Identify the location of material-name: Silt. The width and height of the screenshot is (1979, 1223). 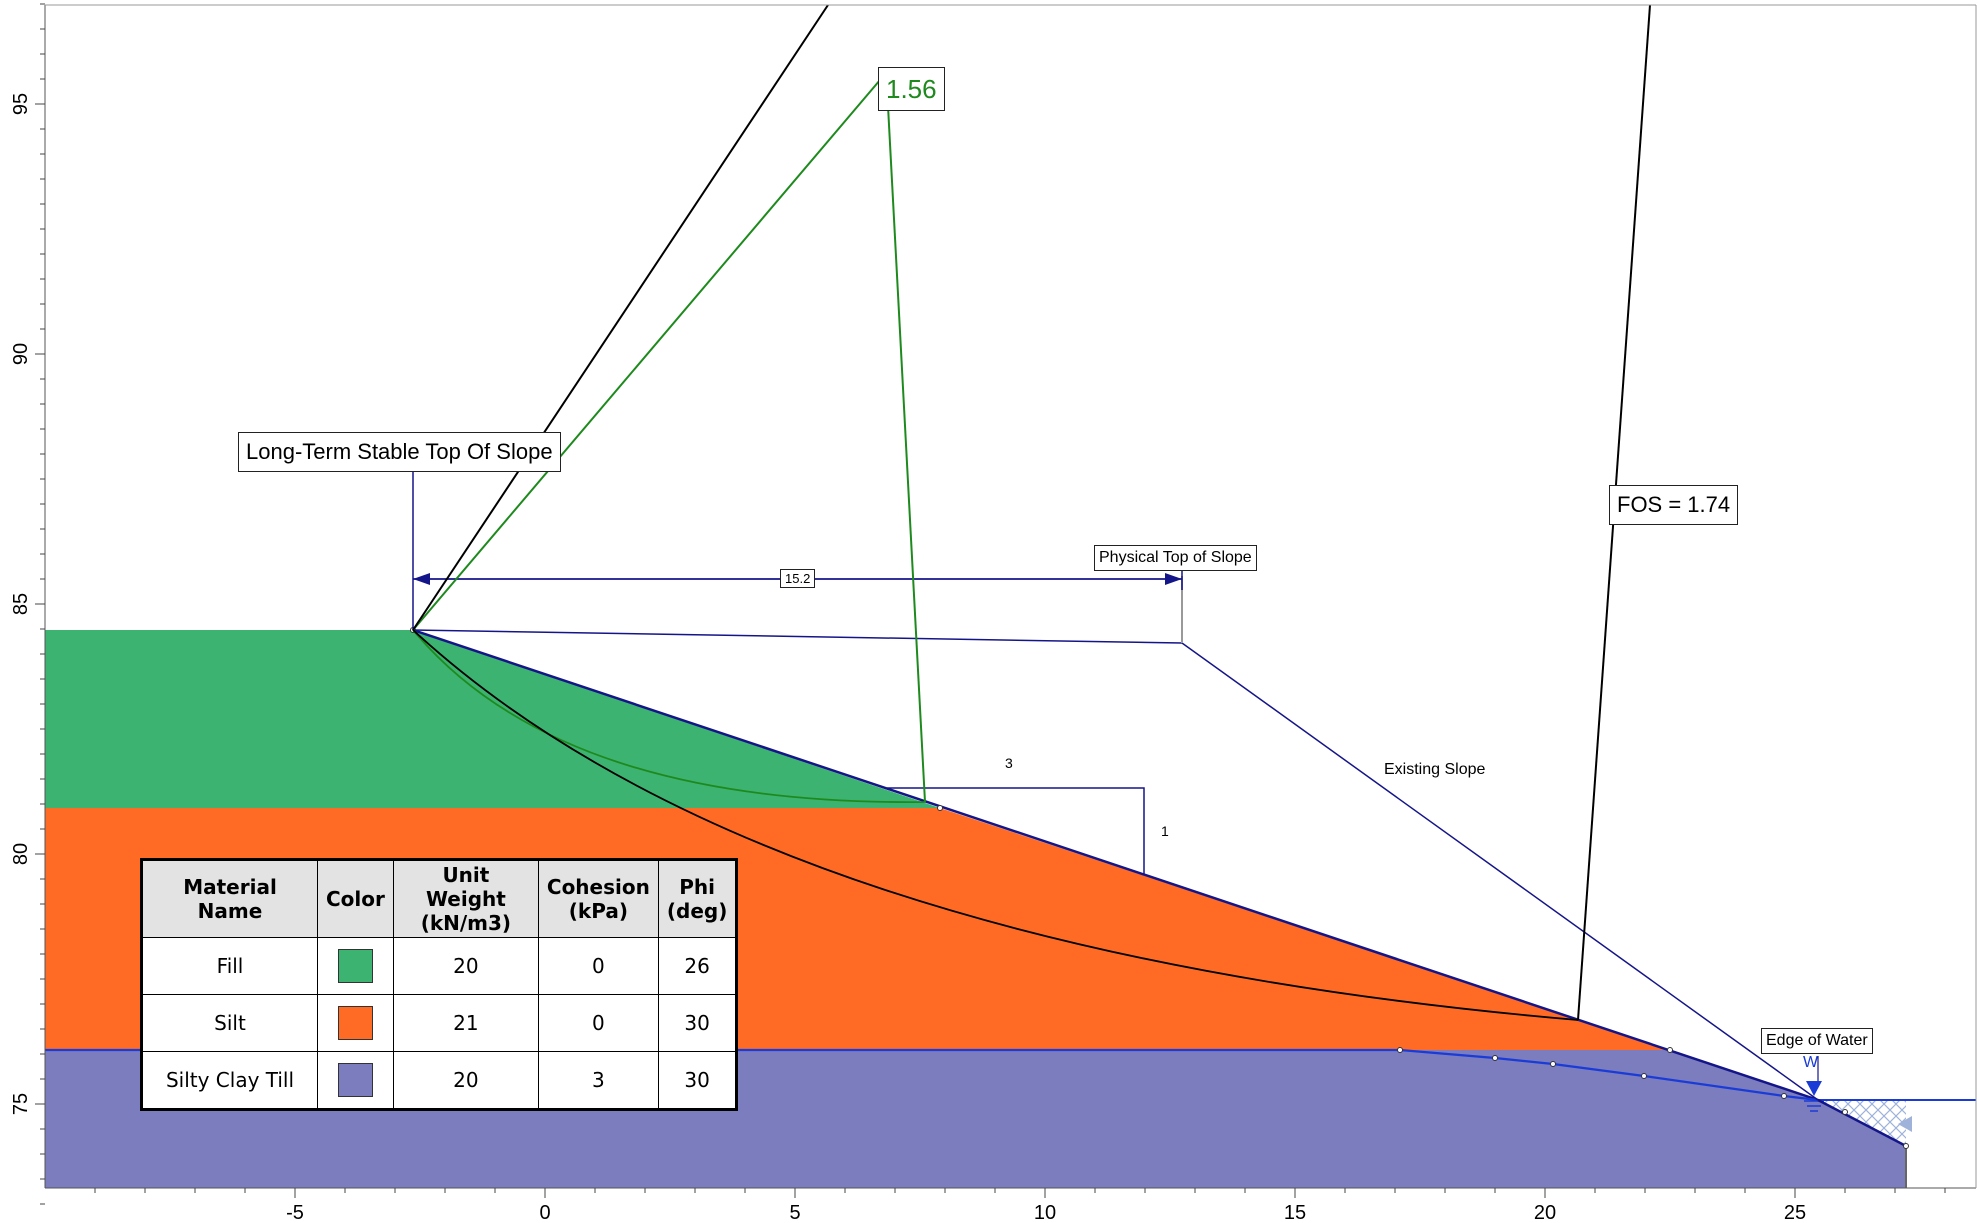
(229, 1023).